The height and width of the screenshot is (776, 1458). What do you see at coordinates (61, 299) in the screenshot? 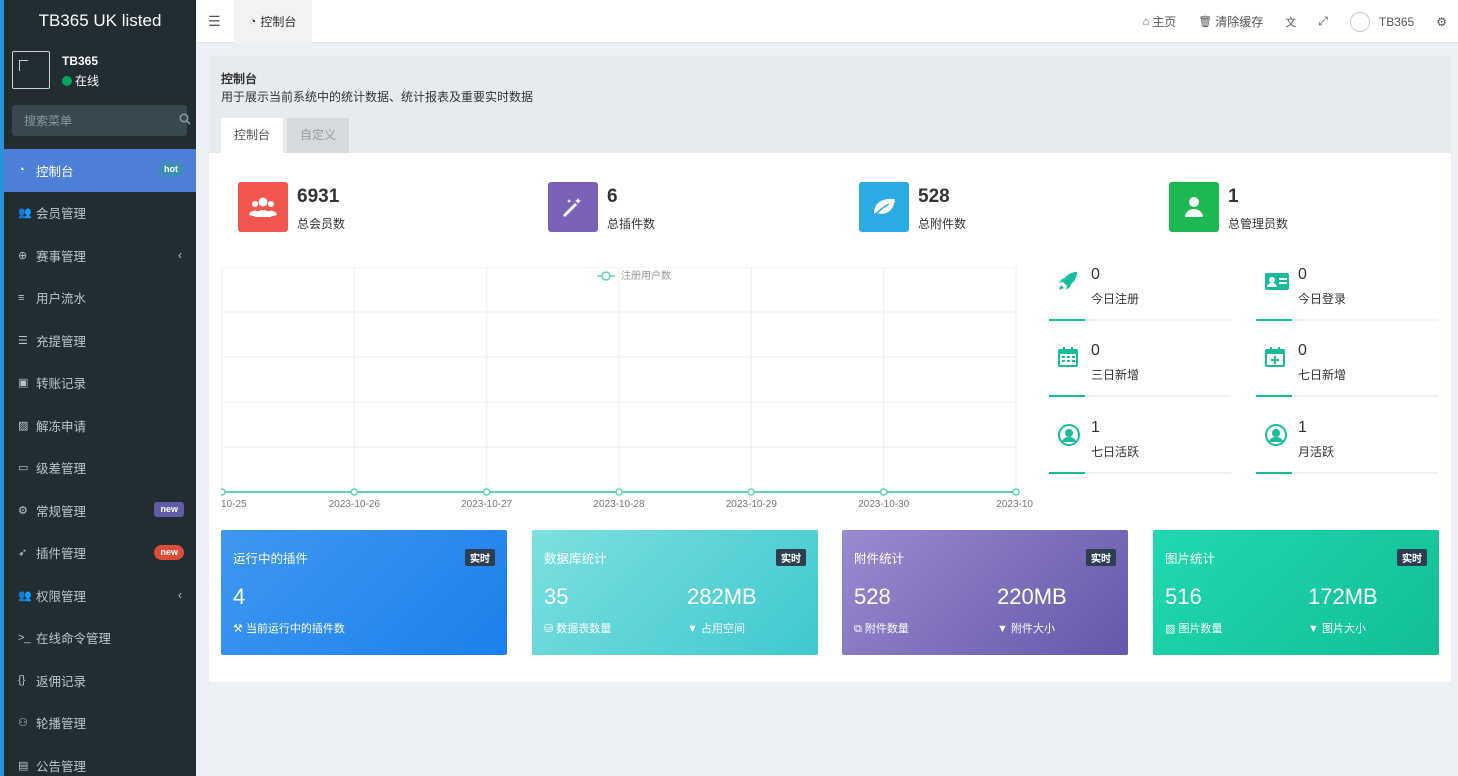
I see `sidebar-item-label: 用户流水` at bounding box center [61, 299].